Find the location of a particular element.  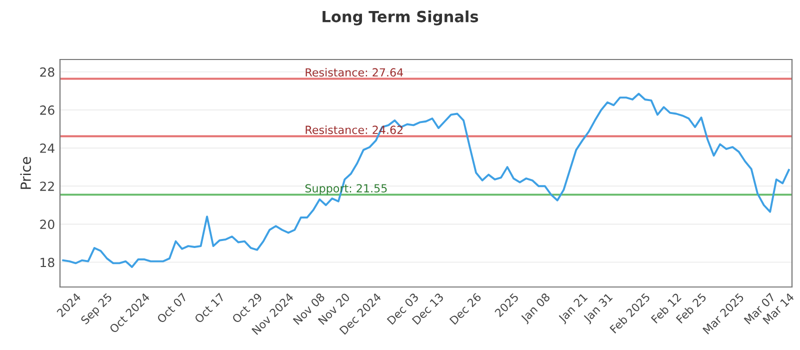

y-tick-label: 22 is located at coordinates (47, 186).